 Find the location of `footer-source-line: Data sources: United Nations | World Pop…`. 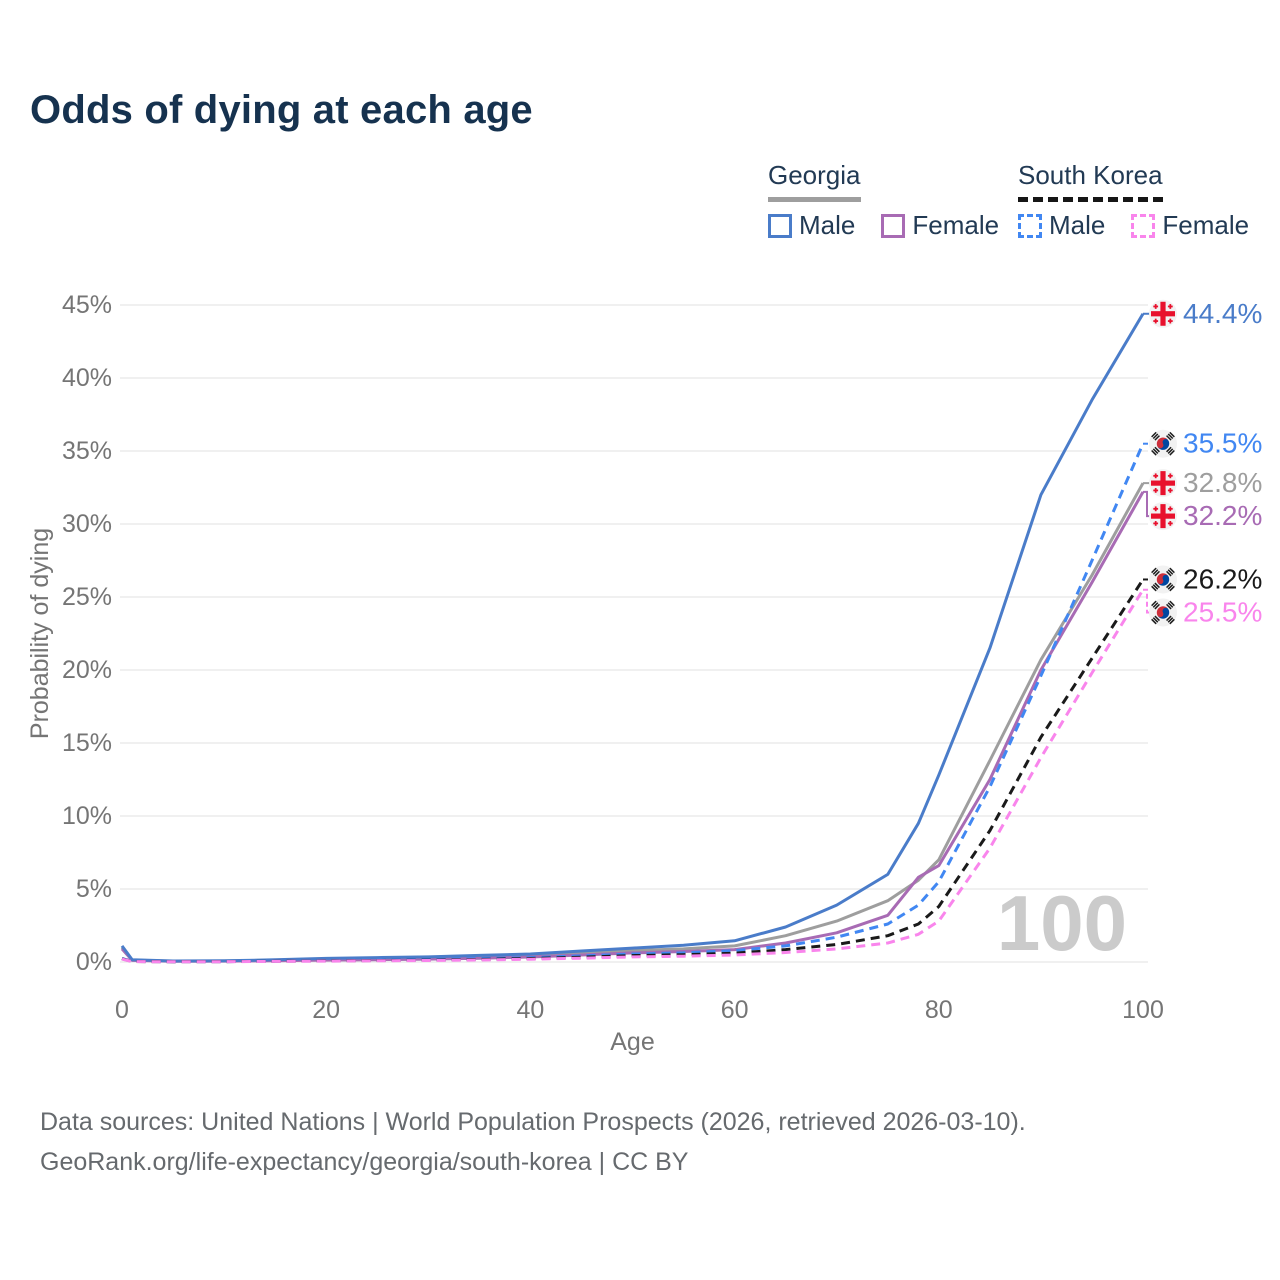

footer-source-line: Data sources: United Nations | World Pop… is located at coordinates (533, 1122).